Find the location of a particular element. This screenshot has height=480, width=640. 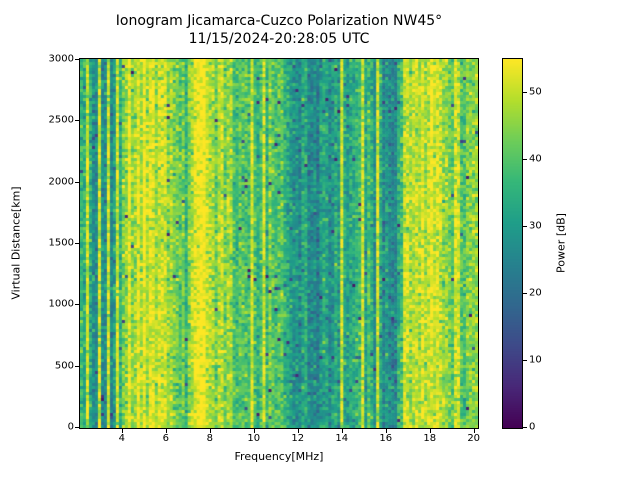

colorbar-border is located at coordinates (512, 243).